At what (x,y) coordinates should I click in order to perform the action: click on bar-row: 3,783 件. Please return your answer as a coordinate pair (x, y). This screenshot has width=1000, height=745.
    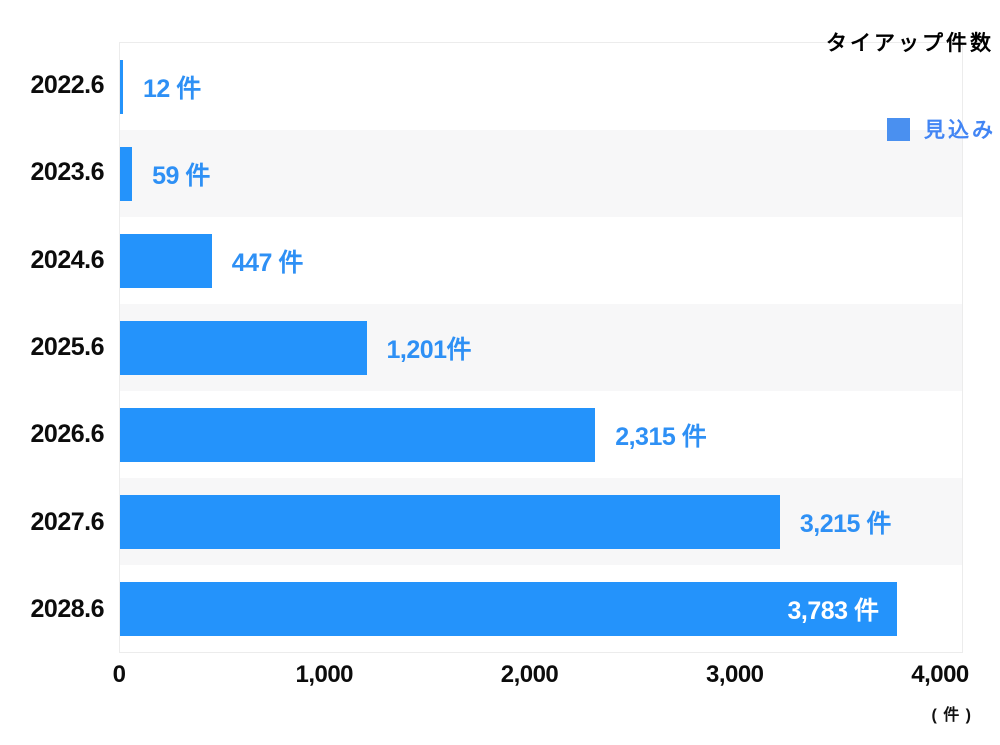
    Looking at the image, I should click on (541, 608).